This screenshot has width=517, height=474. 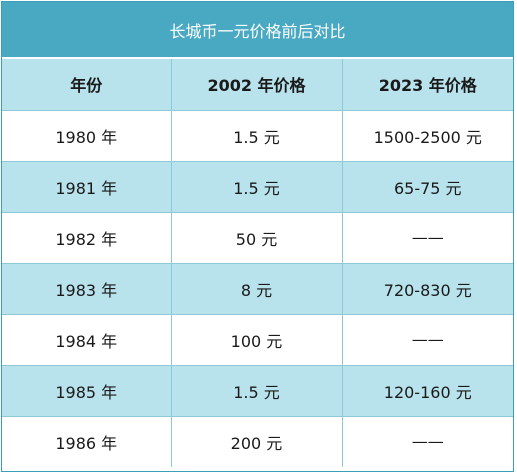 I want to click on cell-price-2002: 100 元, so click(x=256, y=339).